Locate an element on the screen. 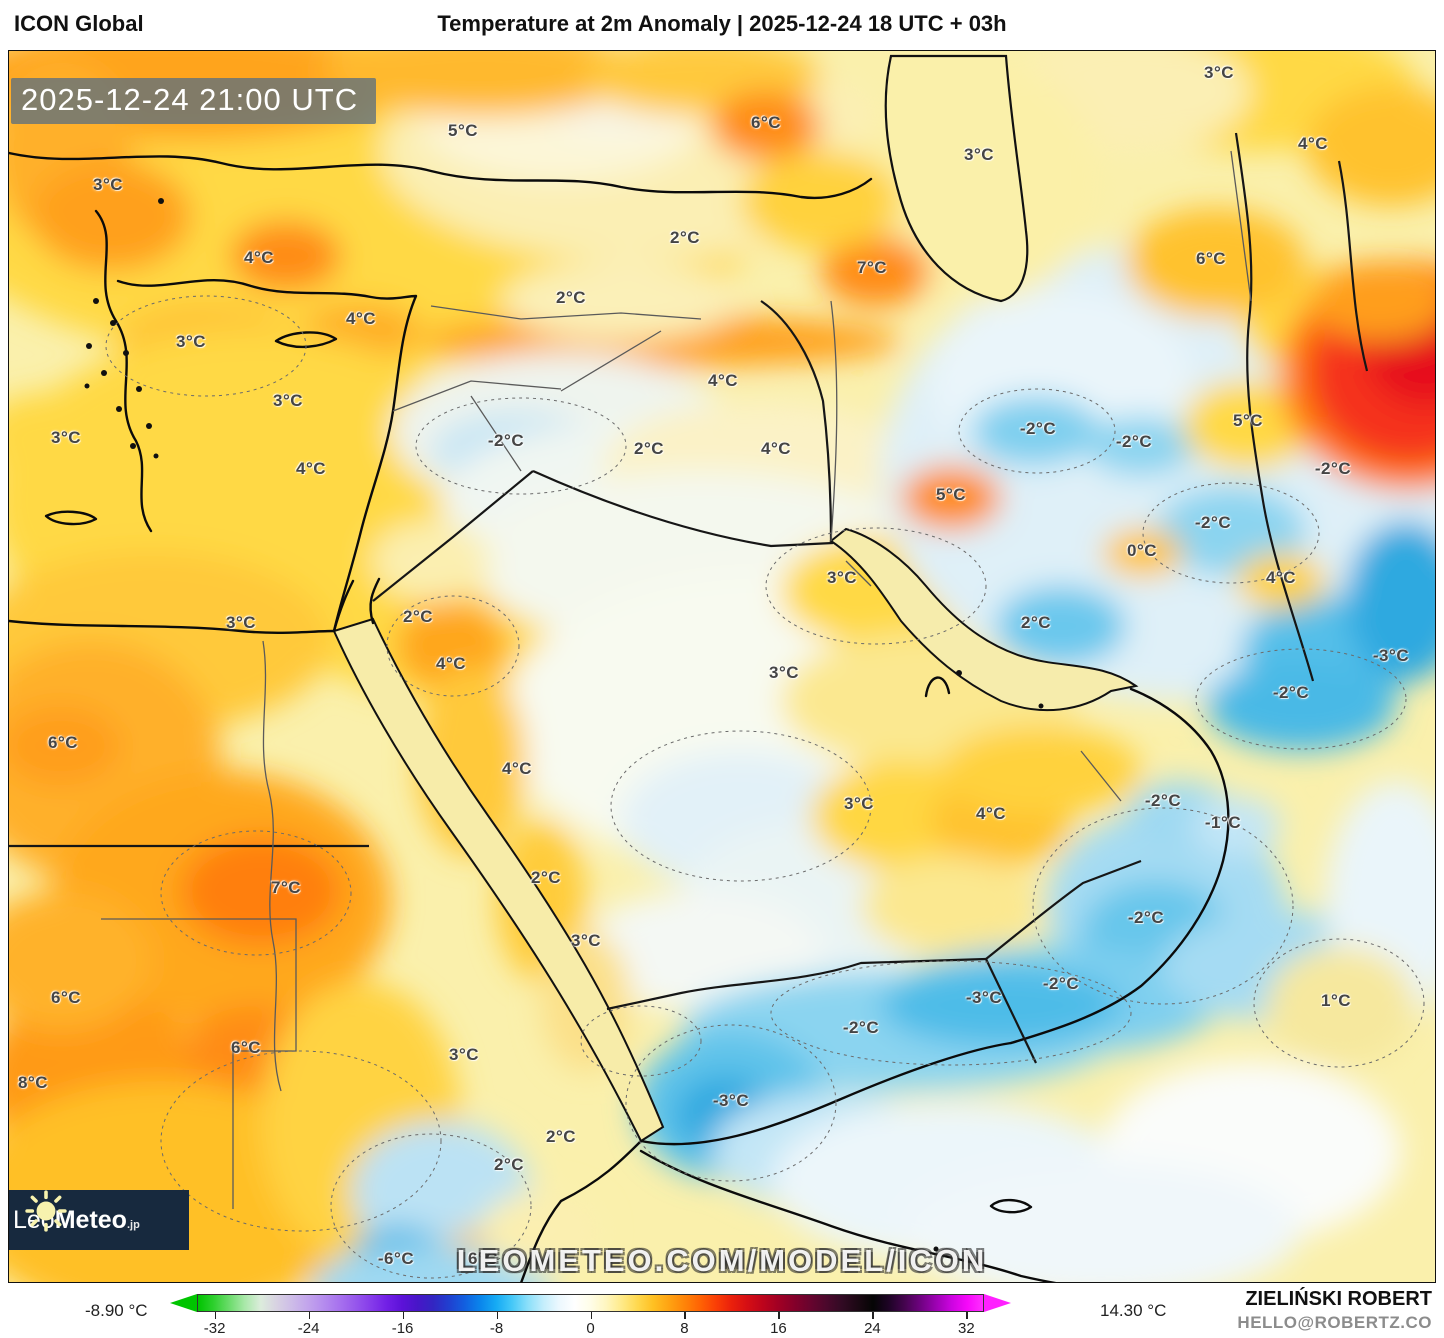 The image size is (1444, 1338). author-name: ZIELIŃSKI ROBERT is located at coordinates (1338, 1299).